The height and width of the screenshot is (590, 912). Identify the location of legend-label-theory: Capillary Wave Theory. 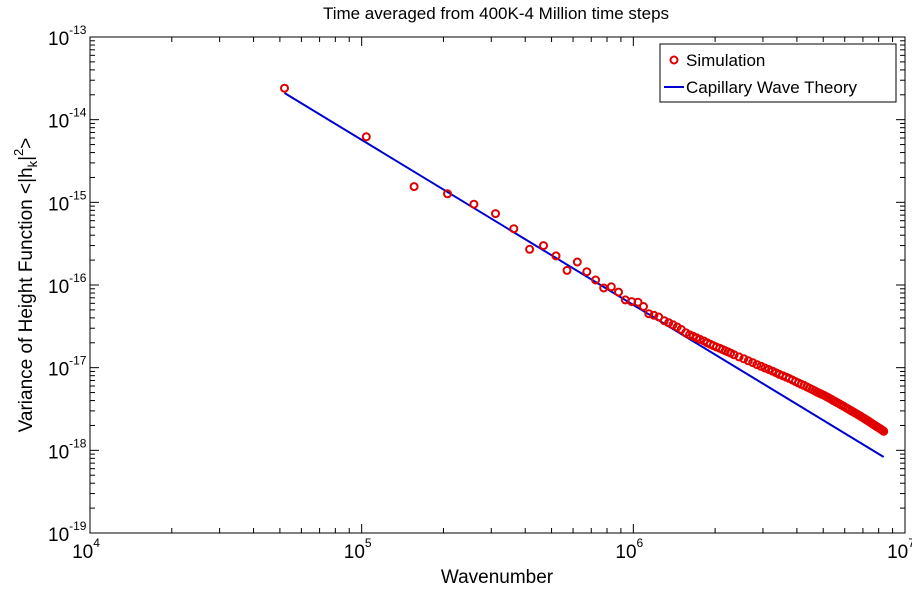
(772, 87).